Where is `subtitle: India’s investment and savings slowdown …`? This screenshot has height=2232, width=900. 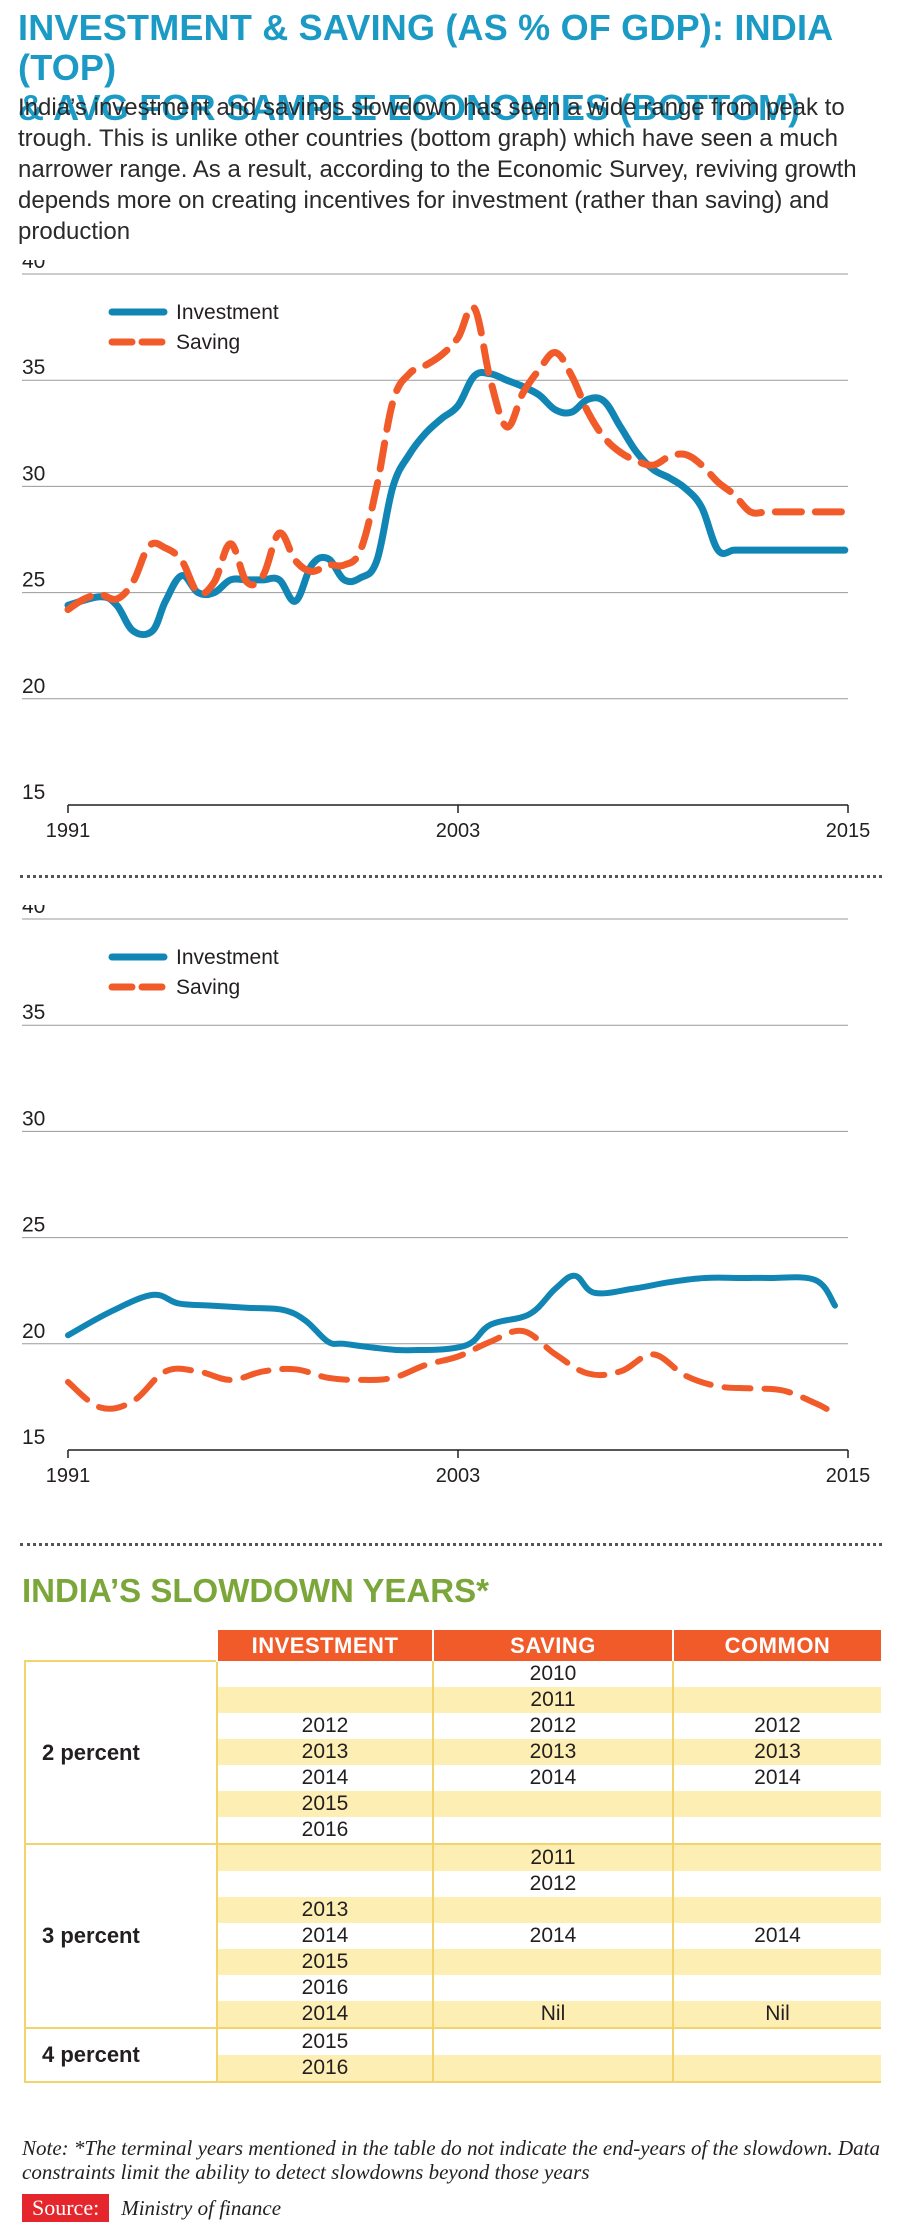 subtitle: India’s investment and savings slowdown … is located at coordinates (437, 169).